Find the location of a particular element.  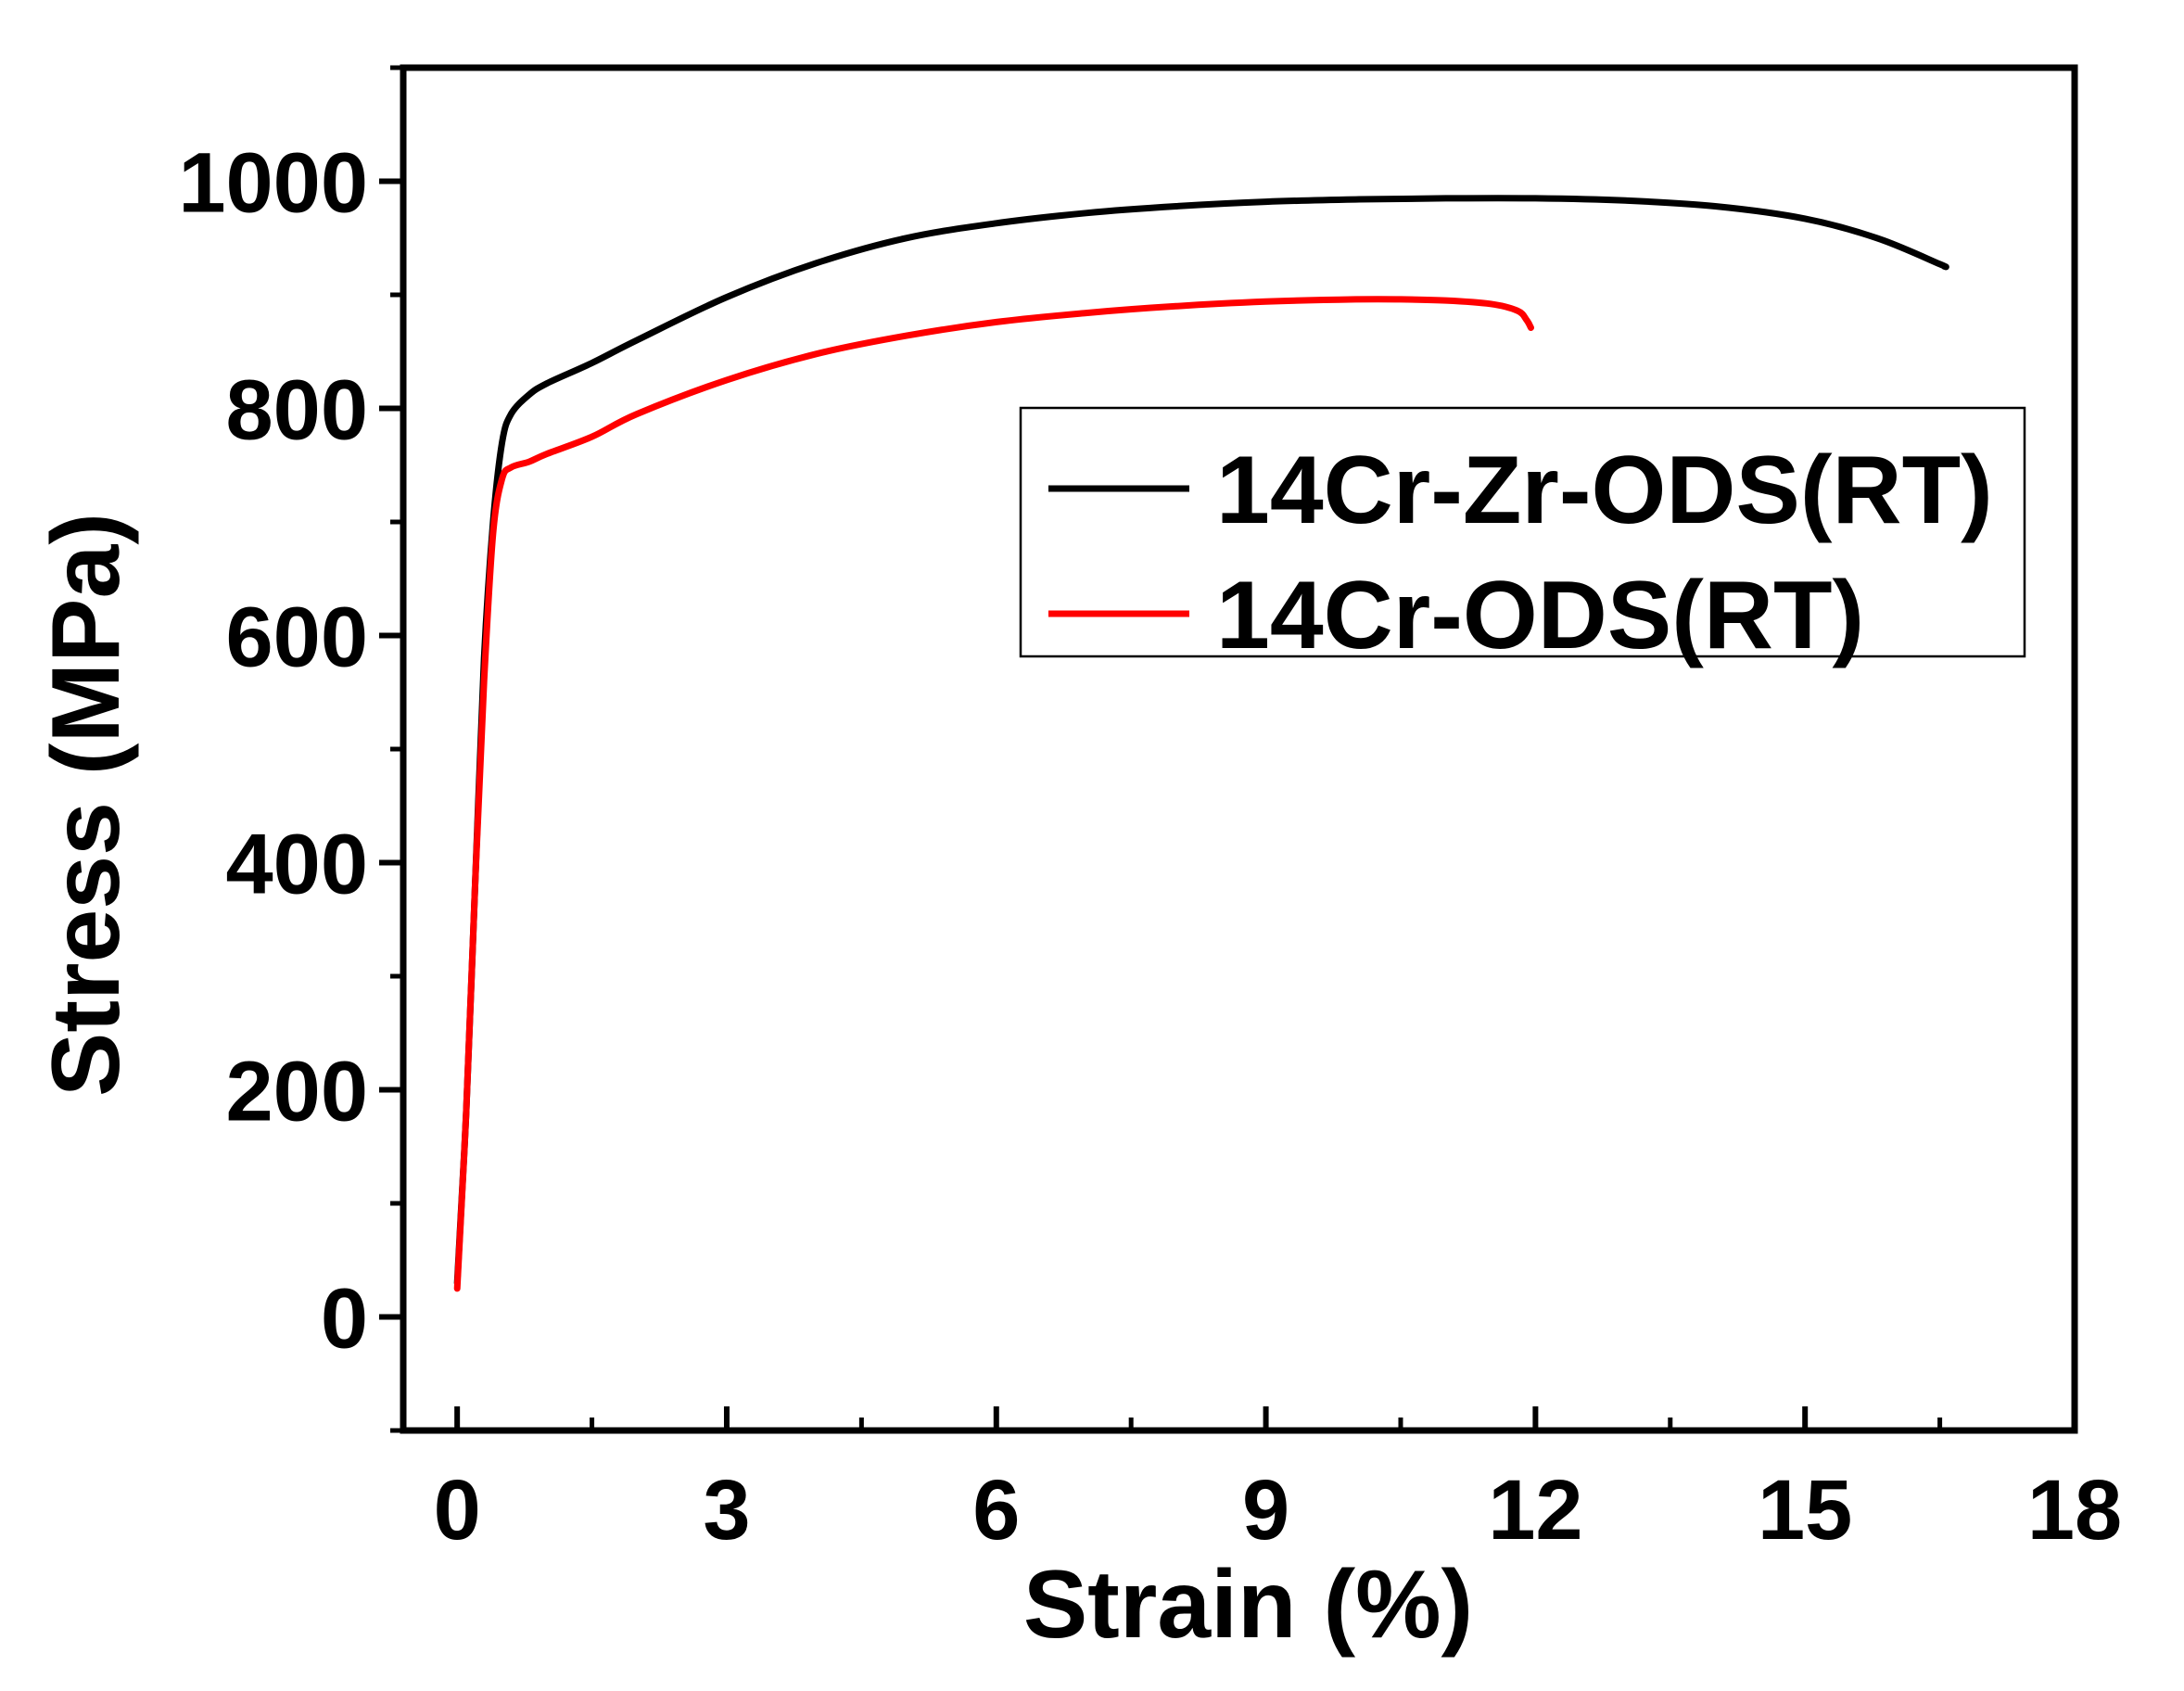

legend-label-14cr-zr-ods: 14Cr-Zr-ODS(RT) is located at coordinates (1604, 490).